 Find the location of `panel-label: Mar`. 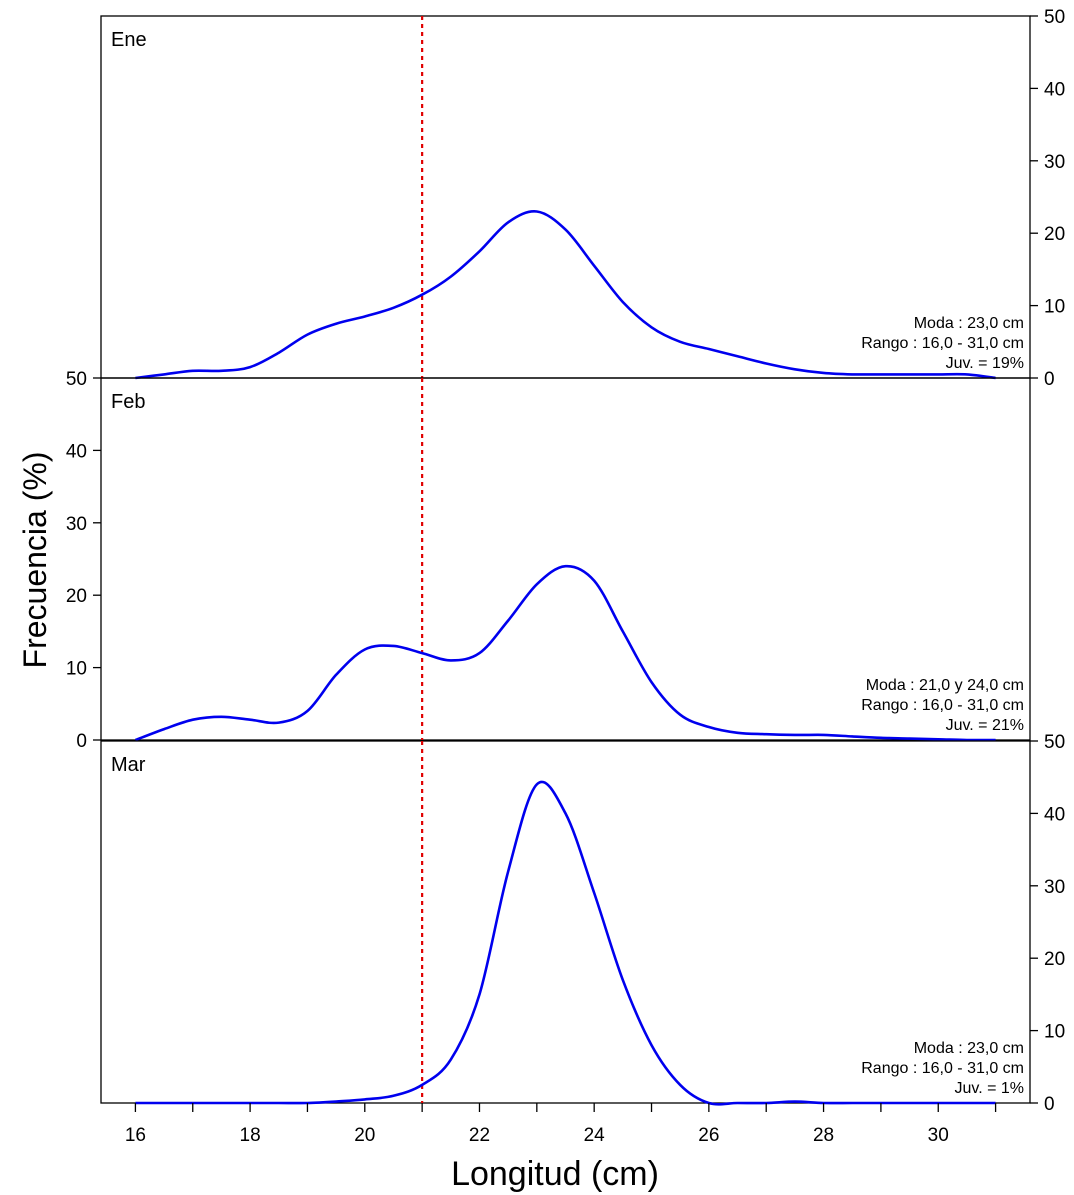

panel-label: Mar is located at coordinates (128, 765).